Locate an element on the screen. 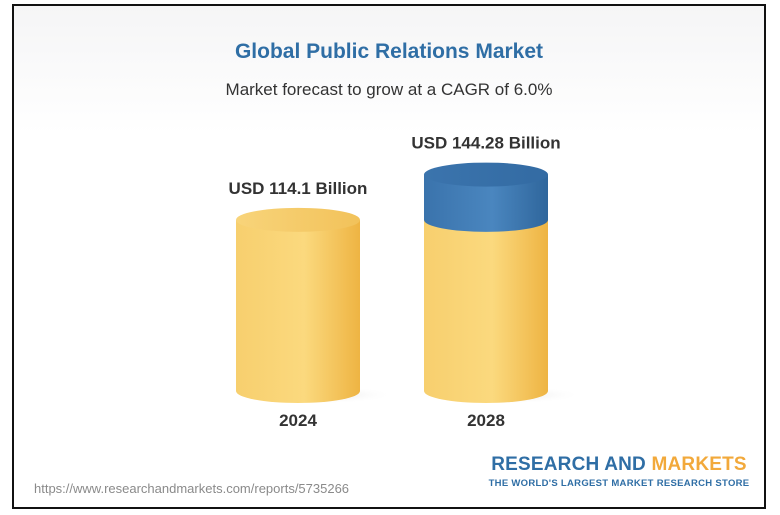 The width and height of the screenshot is (780, 515). bar-2024 is located at coordinates (298, 311).